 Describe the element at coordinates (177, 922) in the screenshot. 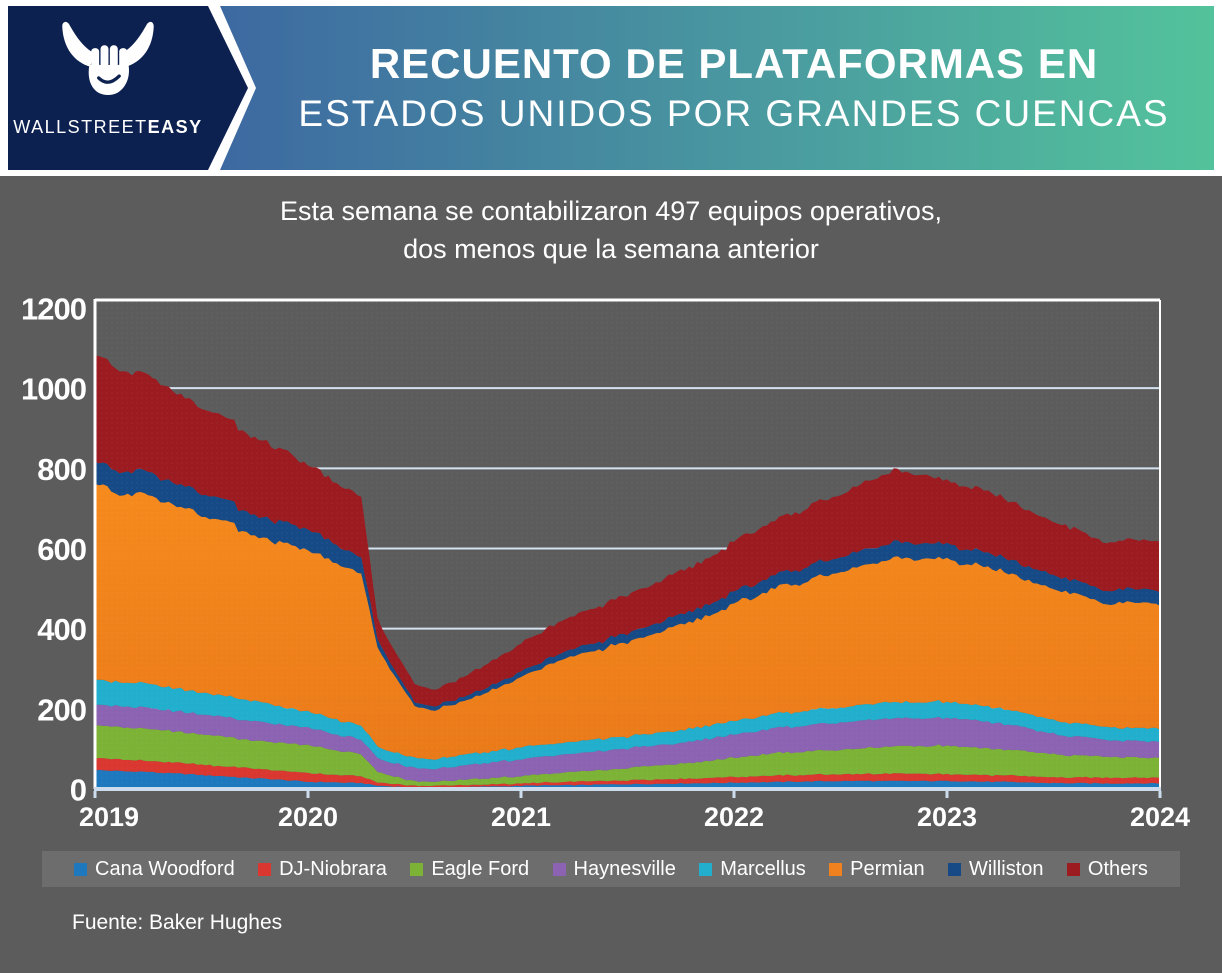

I see `source-credit: Fuente: Baker Hughes` at that location.